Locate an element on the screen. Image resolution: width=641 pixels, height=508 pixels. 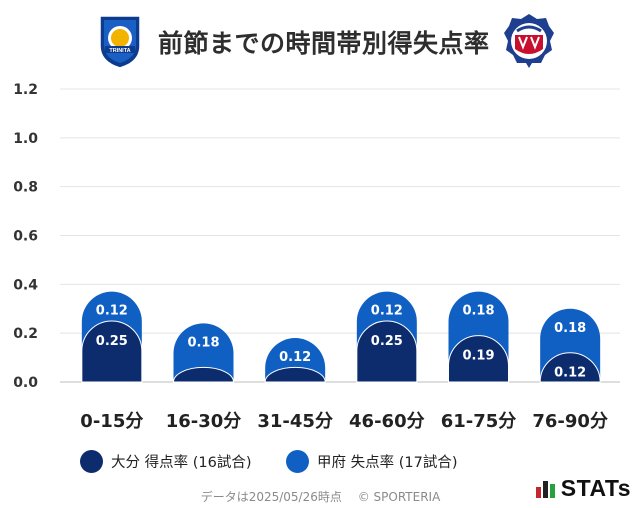
x-tick-label: 76-90分 is located at coordinates (570, 421).